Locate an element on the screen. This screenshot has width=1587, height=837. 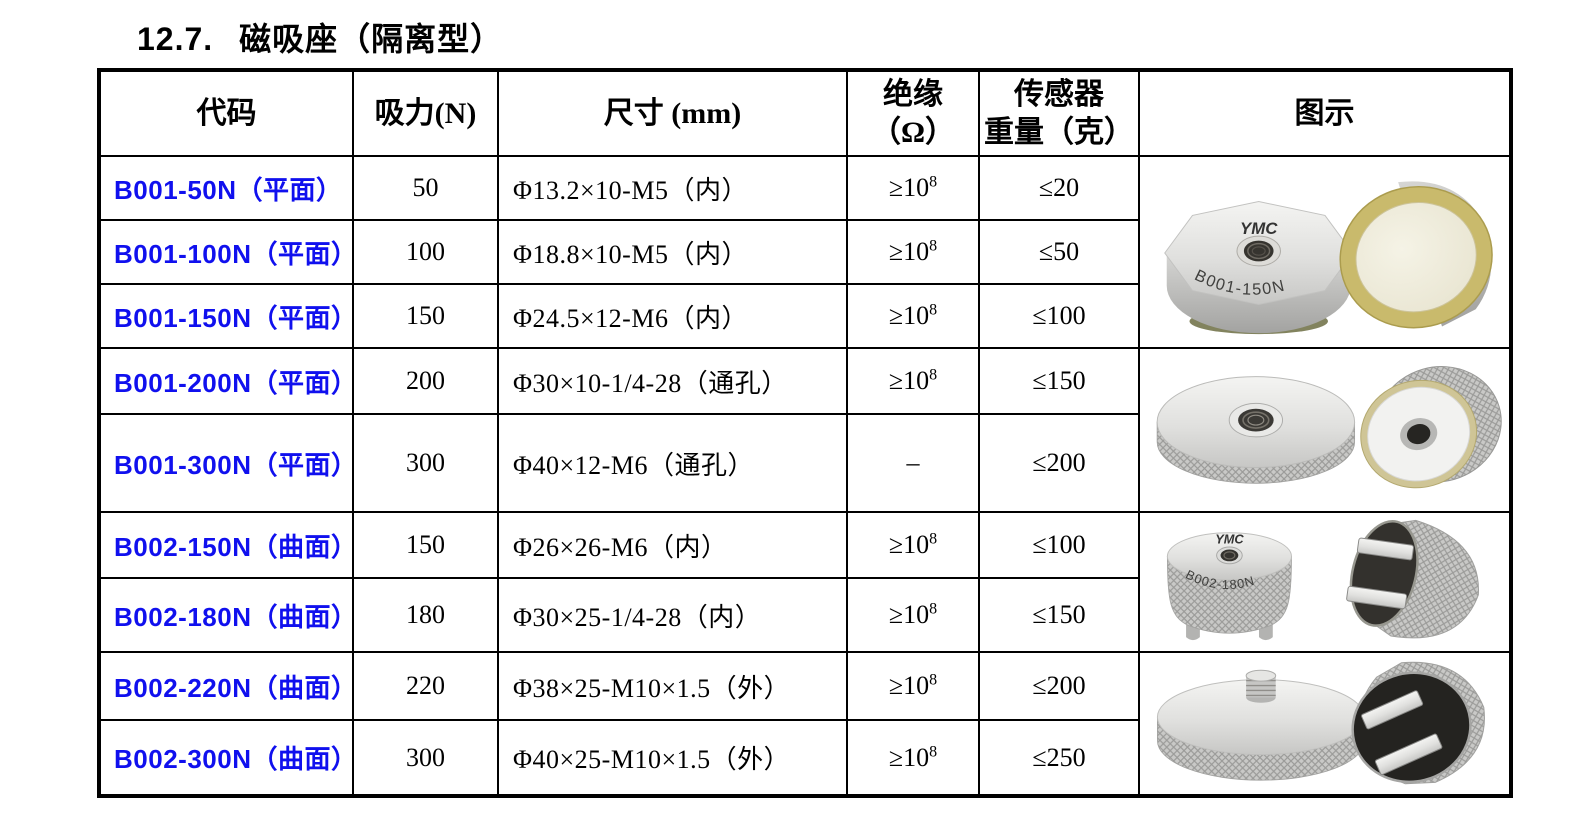
header-image: 图示 is located at coordinates (1325, 113).